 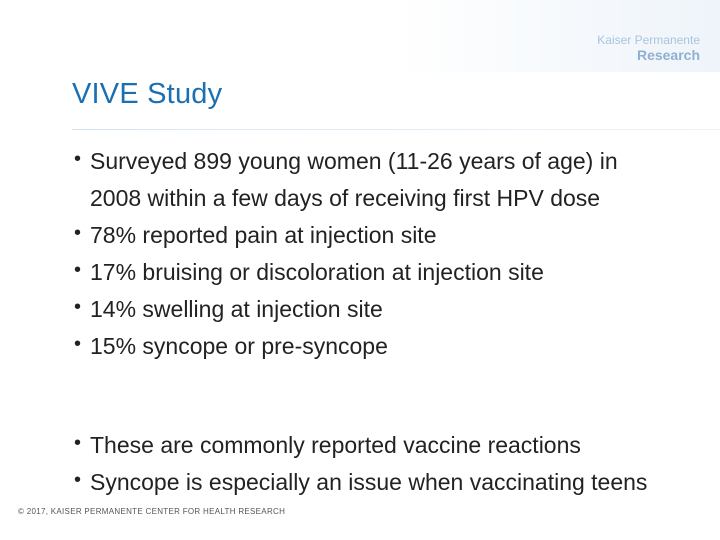 What do you see at coordinates (147, 94) in the screenshot?
I see `slide-title: VIVE Study` at bounding box center [147, 94].